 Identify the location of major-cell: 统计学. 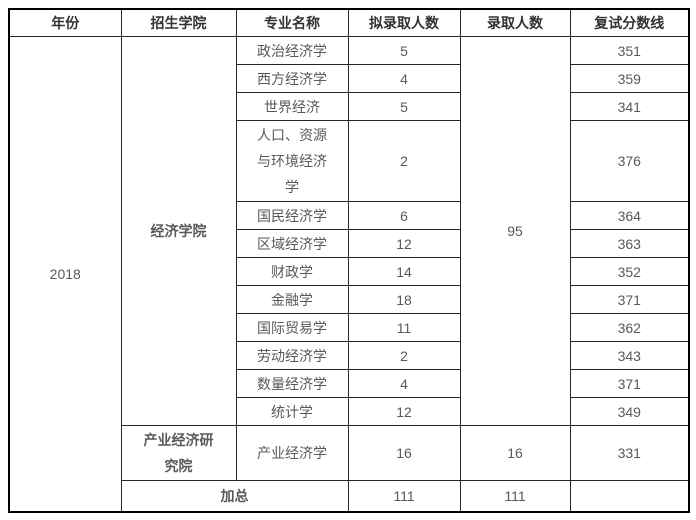
(292, 411).